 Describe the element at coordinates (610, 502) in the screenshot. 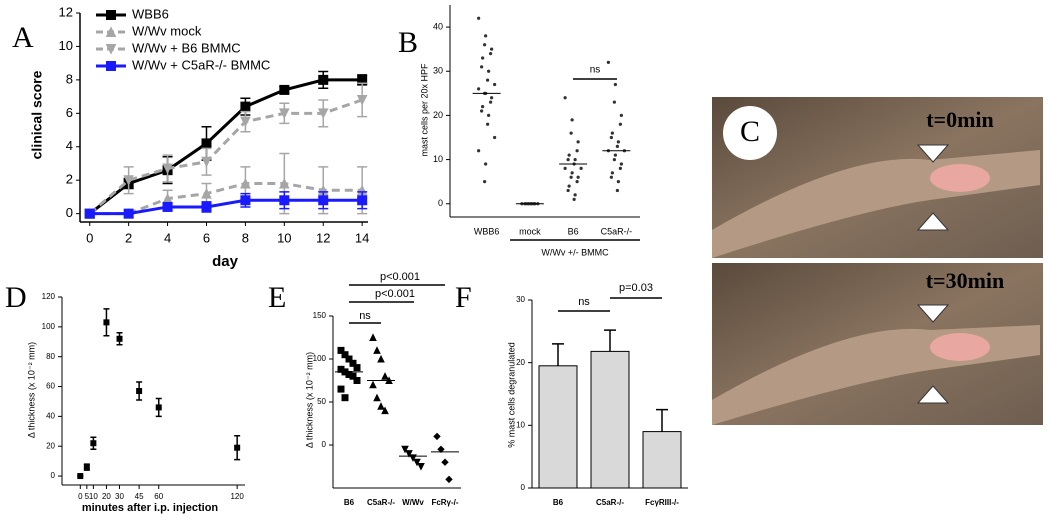

I see `x-tick-label: C5aR-/-` at that location.